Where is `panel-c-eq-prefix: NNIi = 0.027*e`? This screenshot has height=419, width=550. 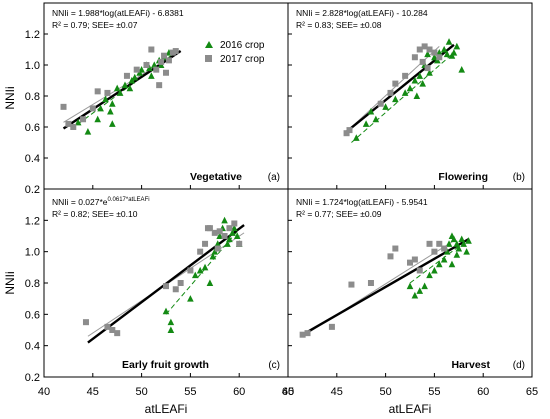
panel-c-eq-prefix: NNIi = 0.027*e is located at coordinates (80, 202).